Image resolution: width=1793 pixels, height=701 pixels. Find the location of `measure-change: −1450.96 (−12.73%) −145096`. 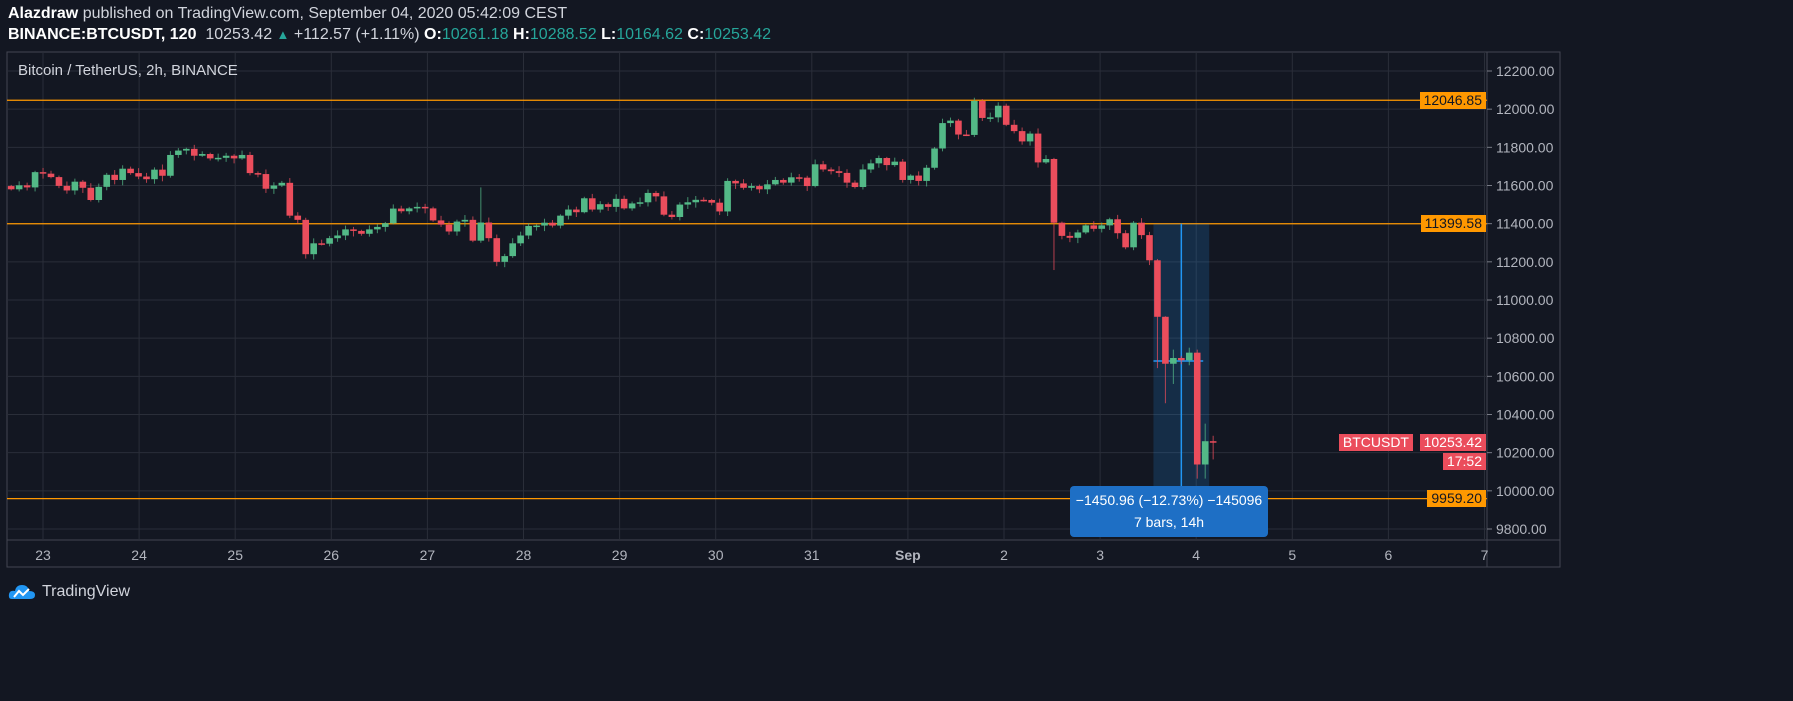

measure-change: −1450.96 (−12.73%) −145096 is located at coordinates (1169, 500).